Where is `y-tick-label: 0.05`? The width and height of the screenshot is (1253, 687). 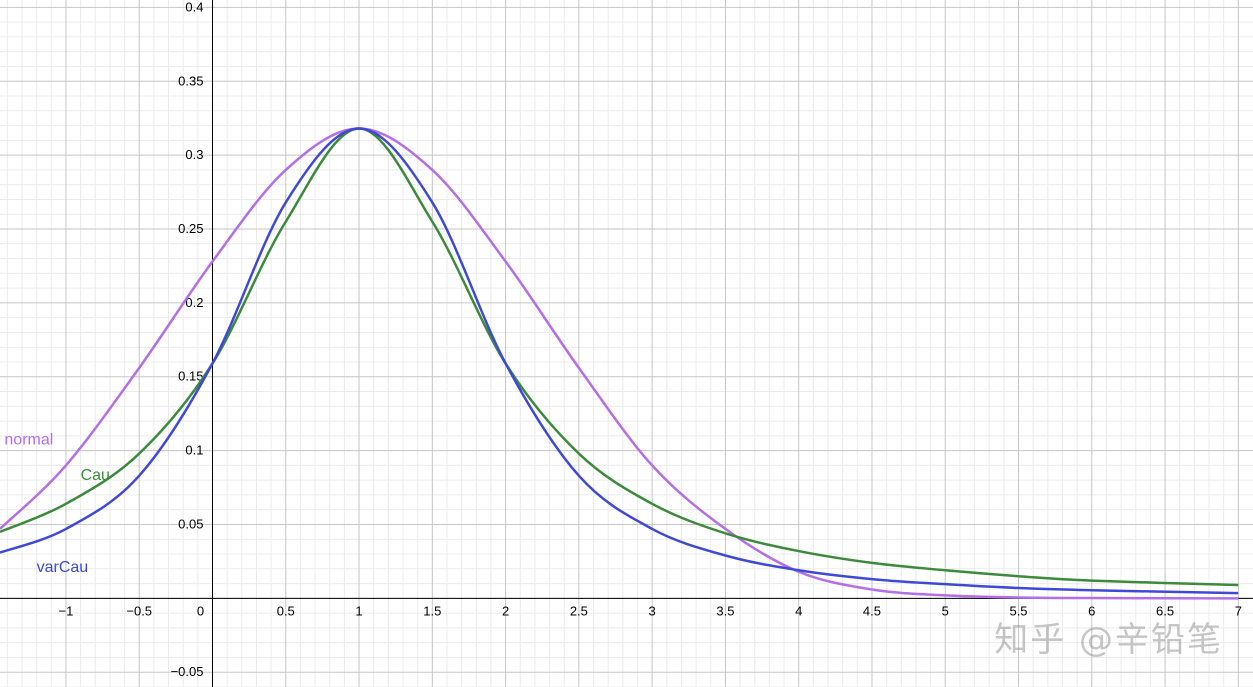 y-tick-label: 0.05 is located at coordinates (190, 523).